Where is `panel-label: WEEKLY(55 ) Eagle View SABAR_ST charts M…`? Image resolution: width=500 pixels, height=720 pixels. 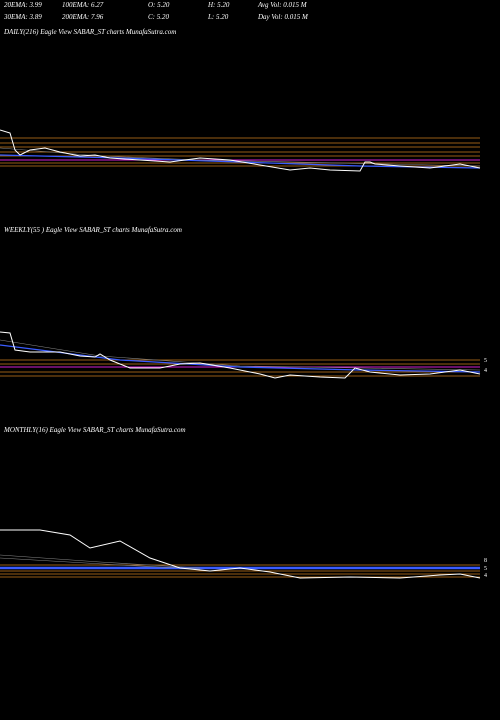 panel-label: WEEKLY(55 ) Eagle View SABAR_ST charts M… is located at coordinates (93, 230).